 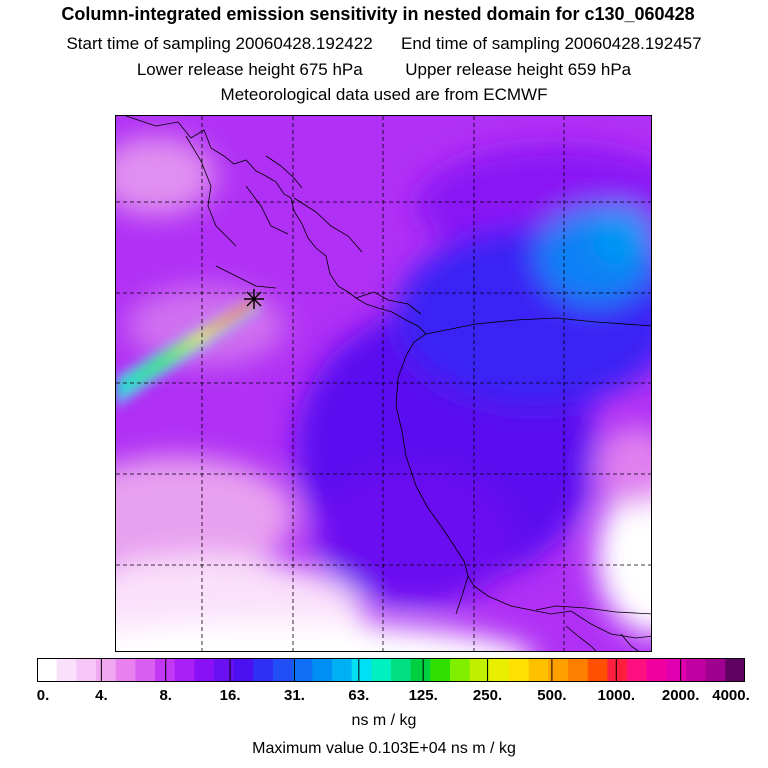 What do you see at coordinates (294, 695) in the screenshot?
I see `color-scale-tick-label: 31.` at bounding box center [294, 695].